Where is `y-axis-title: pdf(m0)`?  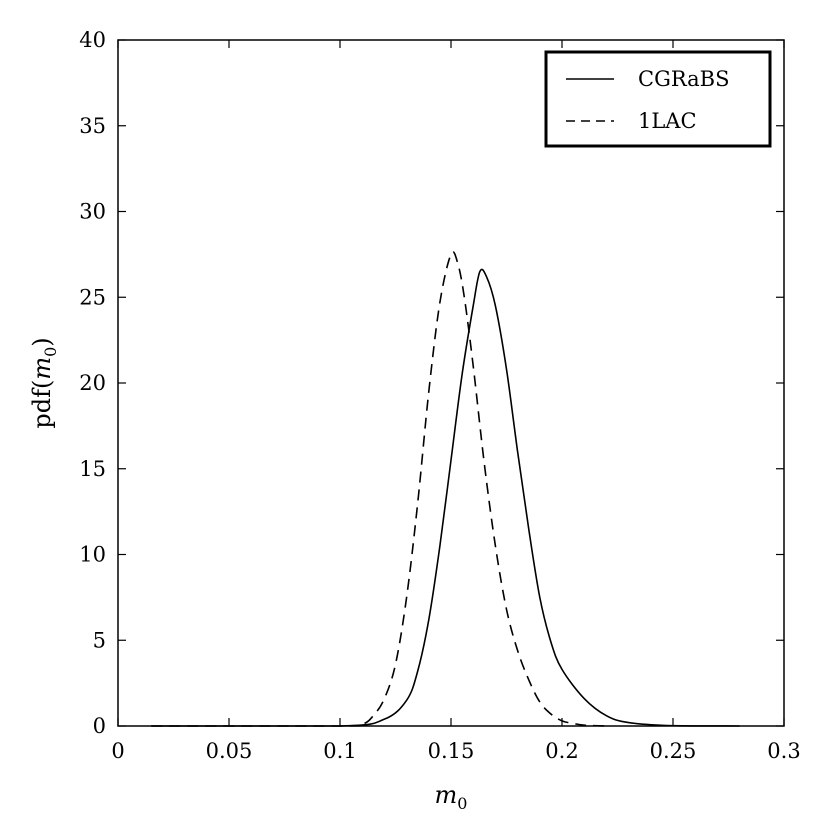 y-axis-title: pdf(m0) is located at coordinates (44, 382).